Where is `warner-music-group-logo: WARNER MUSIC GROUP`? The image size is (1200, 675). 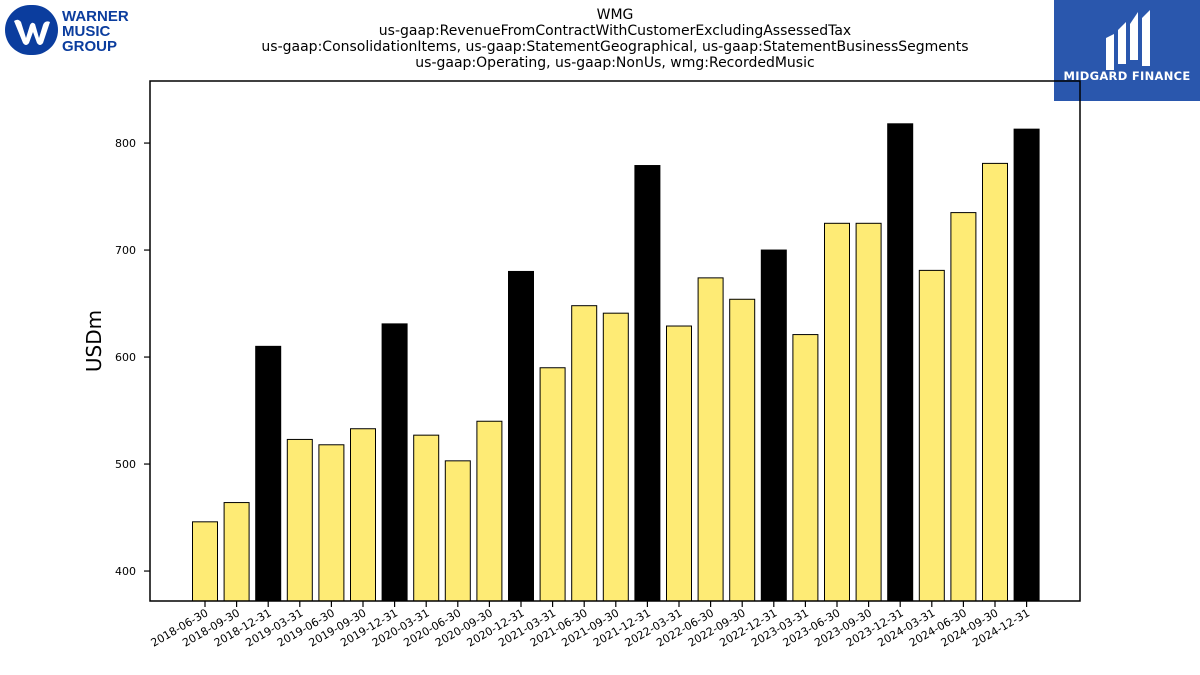 warner-music-group-logo: WARNER MUSIC GROUP is located at coordinates (67, 30).